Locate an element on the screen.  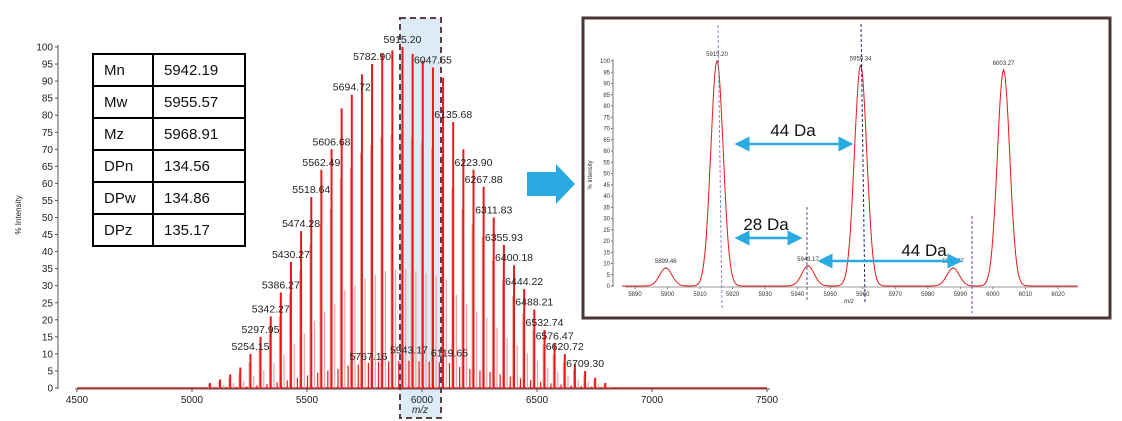
peak-label: 6267.88 is located at coordinates (484, 180).